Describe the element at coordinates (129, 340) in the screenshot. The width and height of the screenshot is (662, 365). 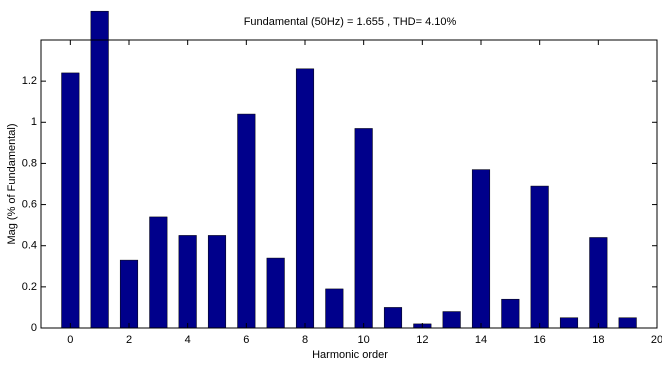
I see `x-tick-label: 2` at that location.